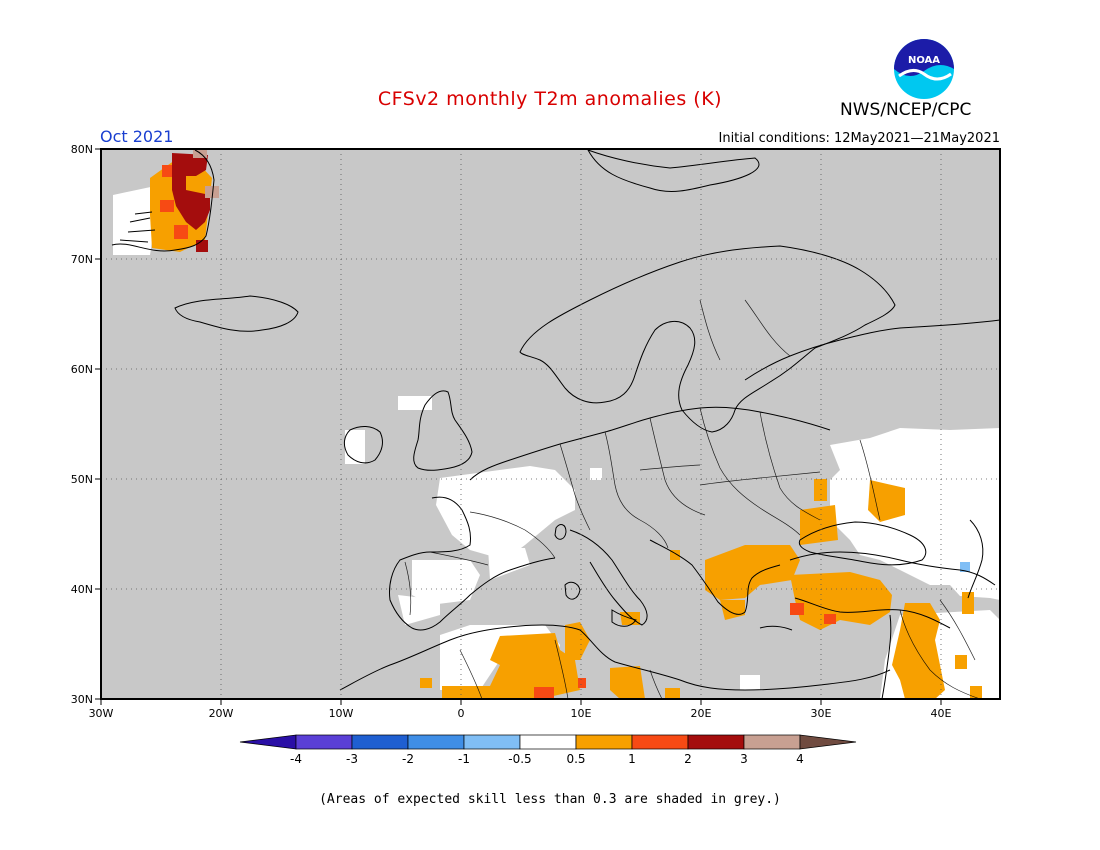 Image resolution: width=1100 pixels, height=850 pixels. What do you see at coordinates (800, 759) in the screenshot?
I see `colorbar-label: 4` at bounding box center [800, 759].